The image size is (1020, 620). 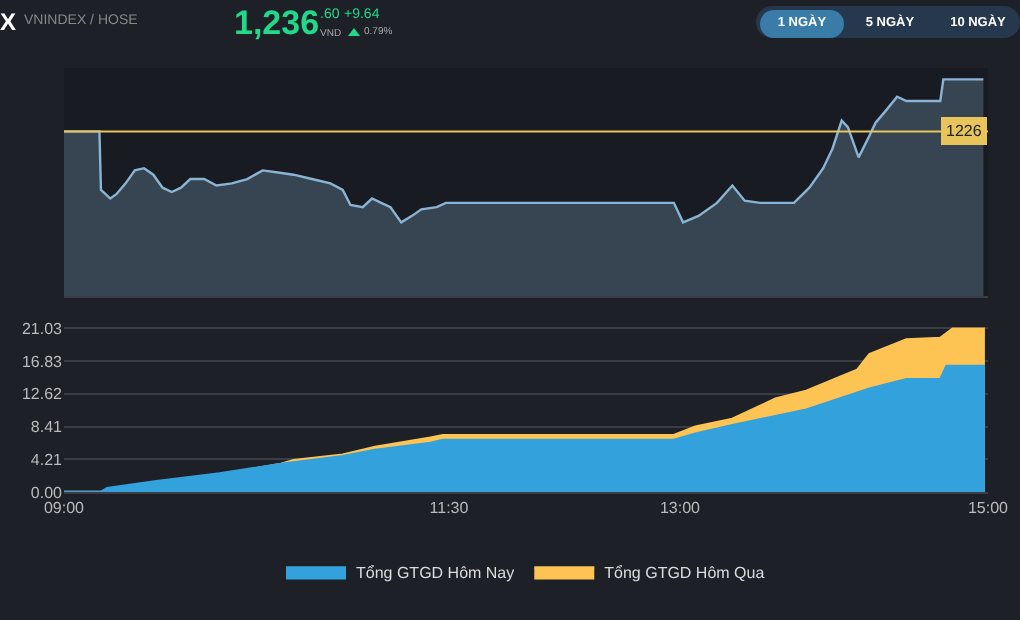 I want to click on legend-label: Tổng GTGD Hôm Qua, so click(x=685, y=572).